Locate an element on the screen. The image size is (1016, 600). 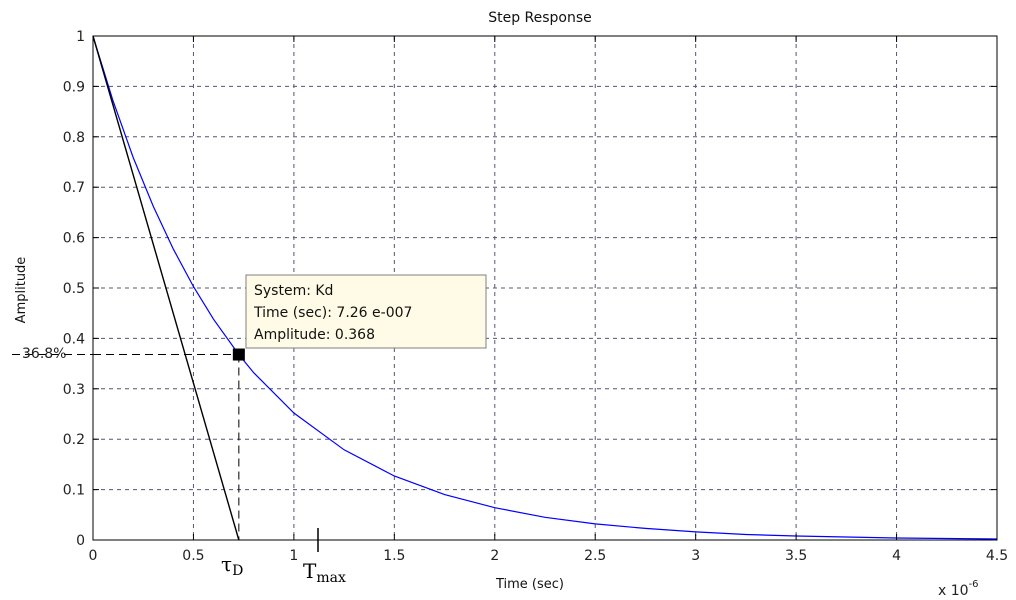
x-tick-label: 4.5 is located at coordinates (997, 556).